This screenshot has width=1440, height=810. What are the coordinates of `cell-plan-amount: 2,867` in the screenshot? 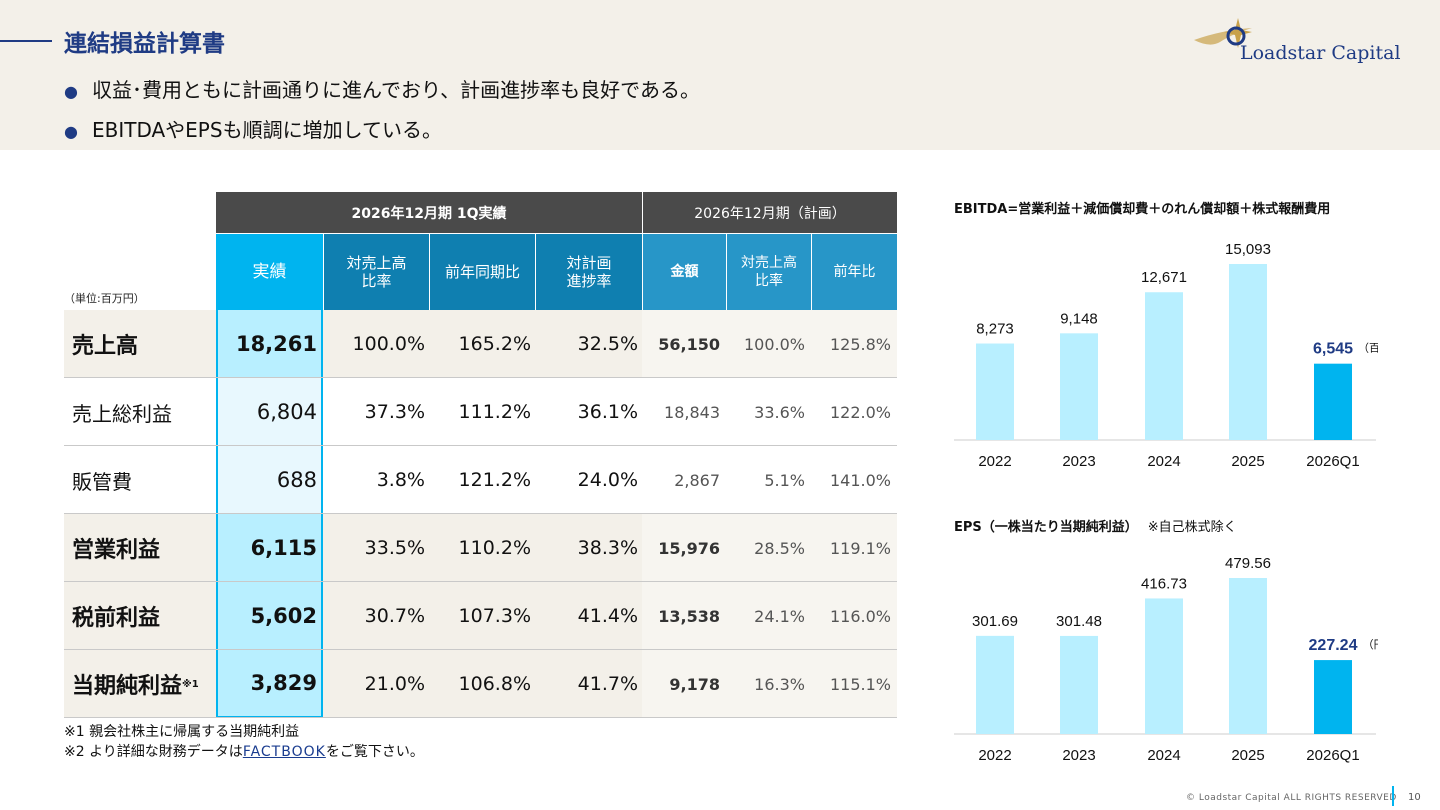 It's located at (697, 480).